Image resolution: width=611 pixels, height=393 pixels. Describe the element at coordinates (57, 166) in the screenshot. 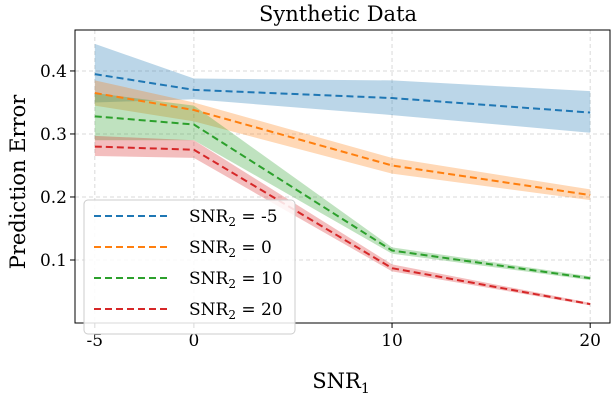

I see `y-axis-ticks: 0.1 0.2 0.3 0.4` at that location.